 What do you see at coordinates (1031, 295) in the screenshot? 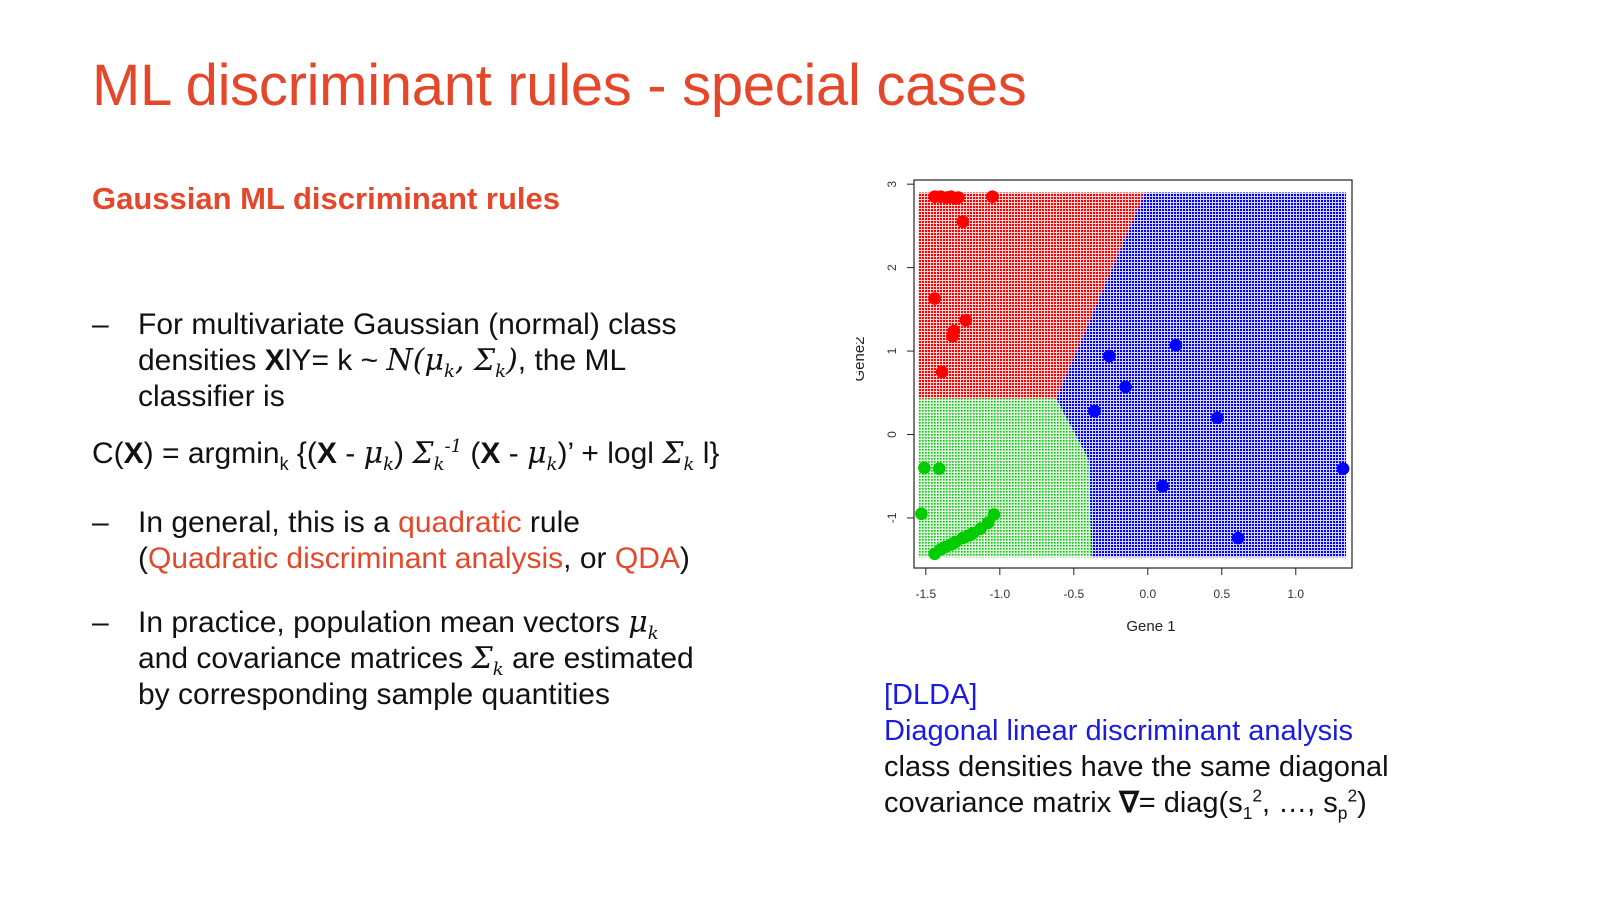
I see `region-red` at bounding box center [1031, 295].